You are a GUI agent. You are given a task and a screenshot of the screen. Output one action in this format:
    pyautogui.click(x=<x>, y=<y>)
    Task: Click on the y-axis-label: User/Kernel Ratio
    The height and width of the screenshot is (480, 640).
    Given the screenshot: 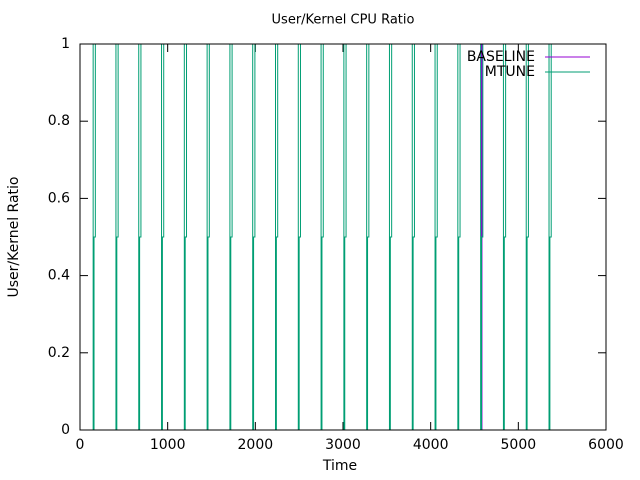 What is the action you would take?
    pyautogui.click(x=14, y=236)
    